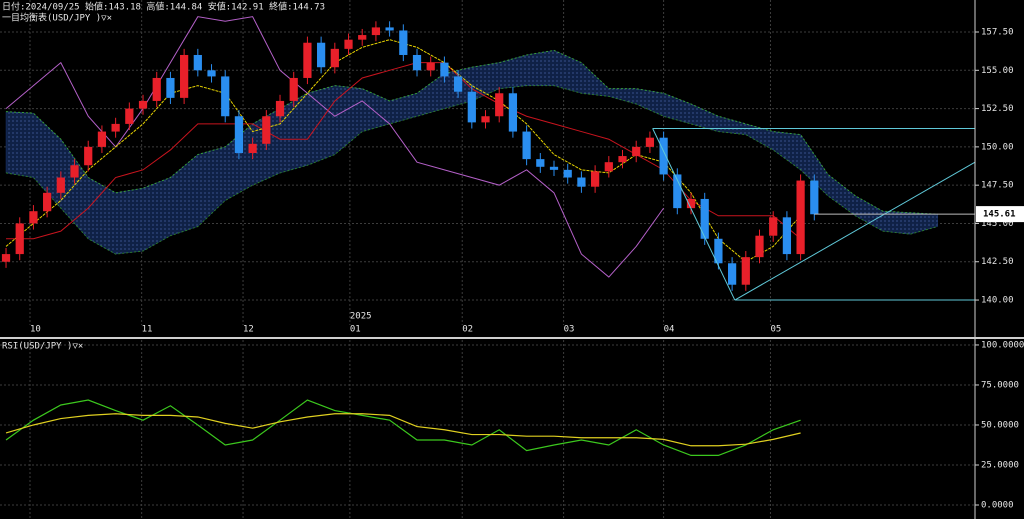 The width and height of the screenshot is (1024, 519). I want to click on x-tick-label: 02, so click(467, 330).